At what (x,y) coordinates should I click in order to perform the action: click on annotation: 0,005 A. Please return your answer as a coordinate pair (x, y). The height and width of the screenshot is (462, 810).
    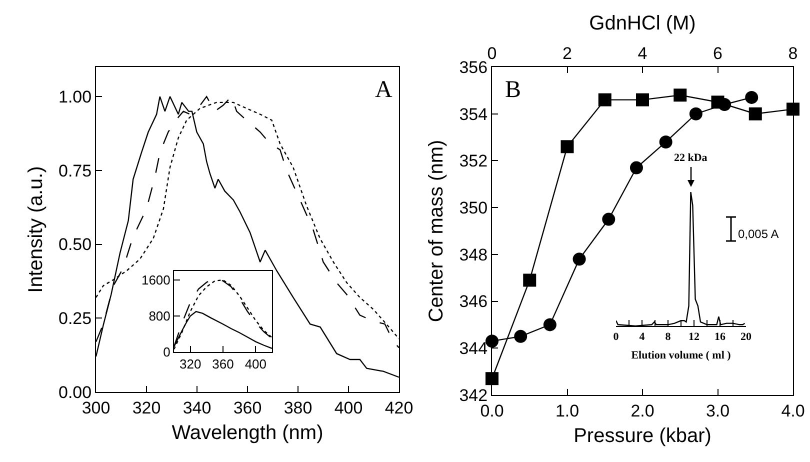
    Looking at the image, I should click on (758, 234).